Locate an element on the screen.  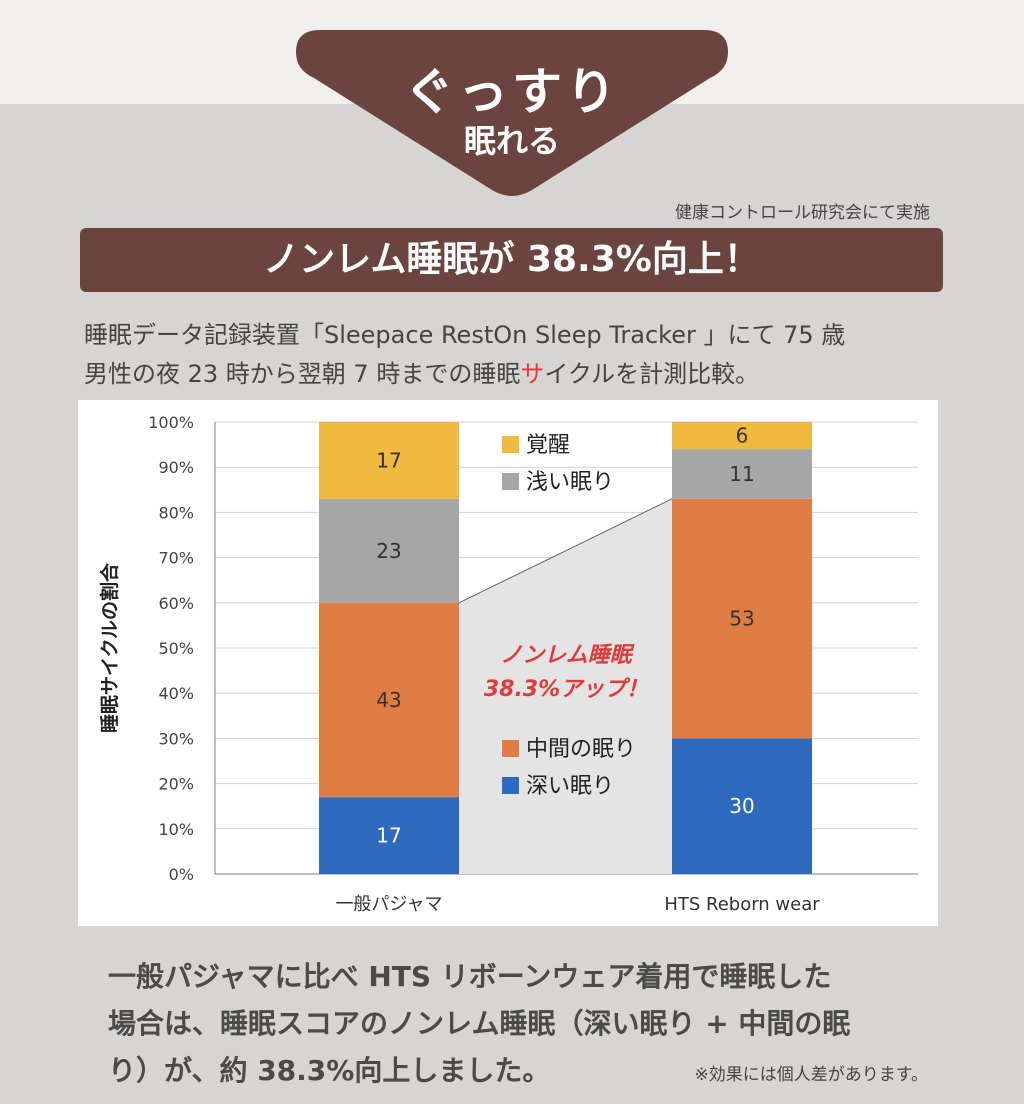
summary-line-1: 一般パジャマに比べ HTS リボーンウェア着用で睡眠した is located at coordinates (470, 976).